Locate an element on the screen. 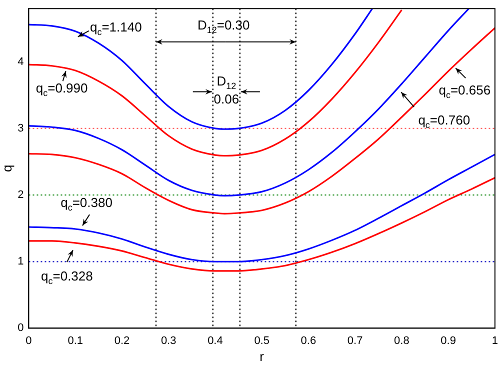 The width and height of the screenshot is (500, 365). x-tick-label: 0.1 is located at coordinates (75, 340).